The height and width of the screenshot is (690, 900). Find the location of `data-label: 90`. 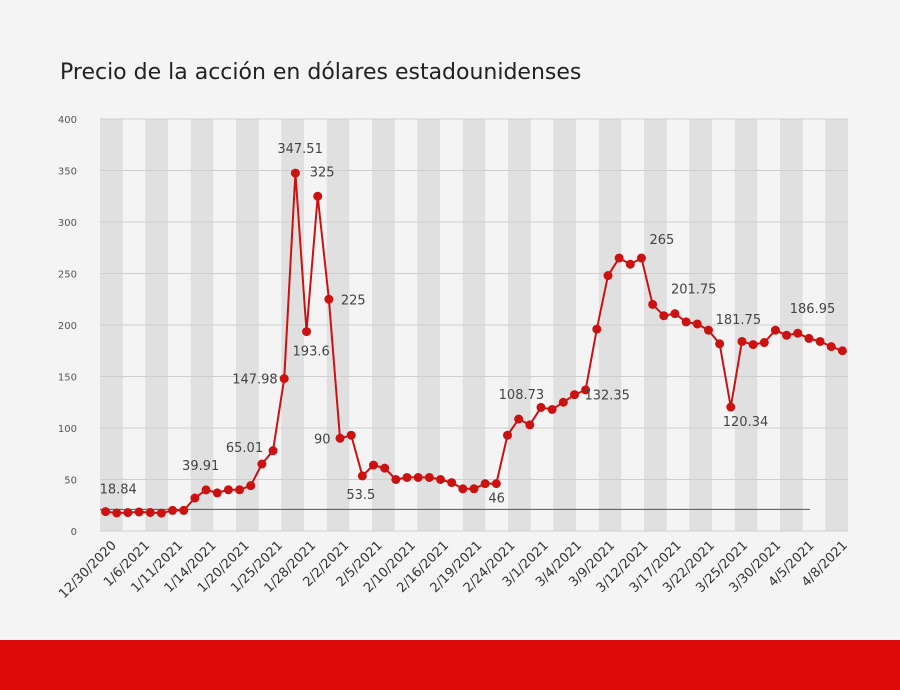

data-label: 90 is located at coordinates (322, 439).